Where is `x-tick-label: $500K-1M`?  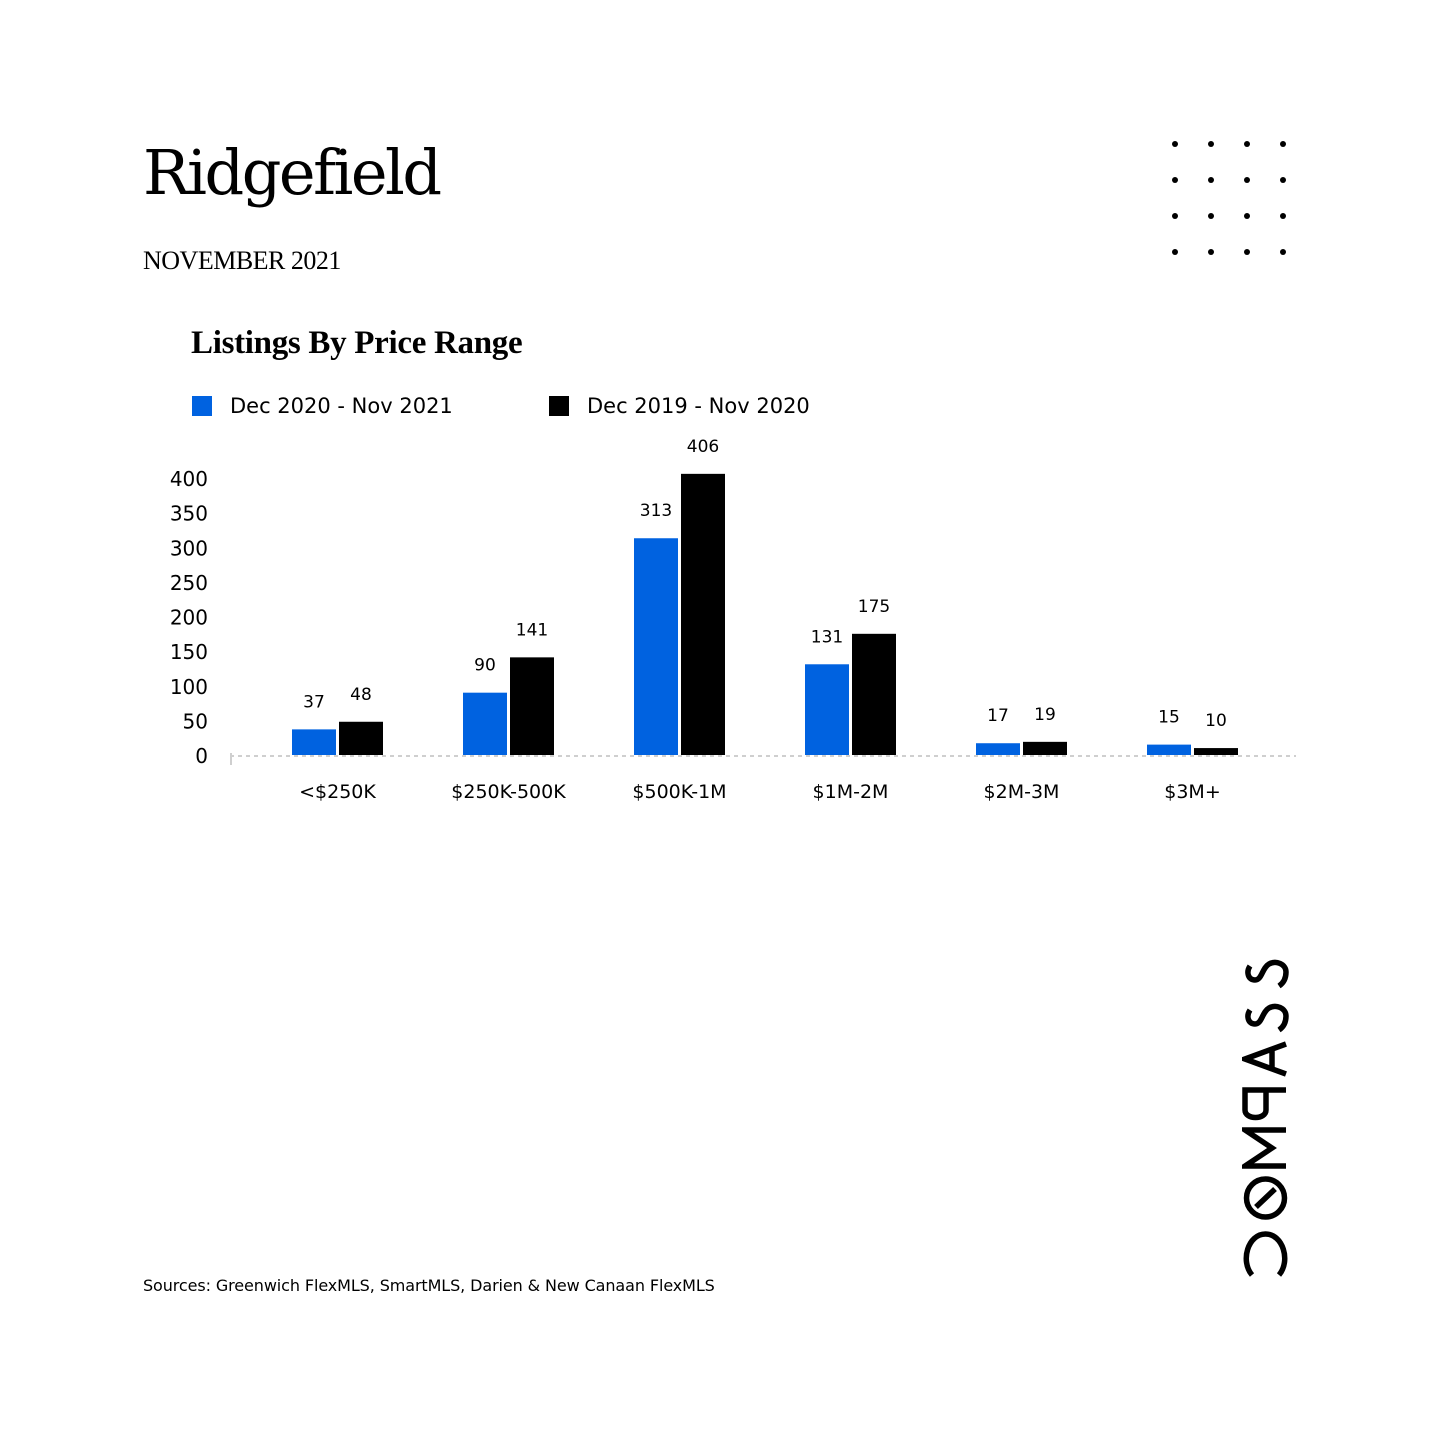
x-tick-label: $500K-1M is located at coordinates (679, 792).